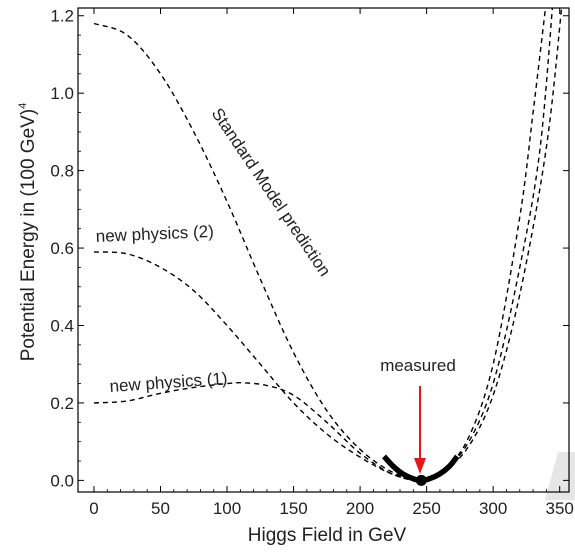 The width and height of the screenshot is (575, 554). What do you see at coordinates (28, 235) in the screenshot?
I see `y-axis-title-main: Potential Energy in (100 GeV)` at bounding box center [28, 235].